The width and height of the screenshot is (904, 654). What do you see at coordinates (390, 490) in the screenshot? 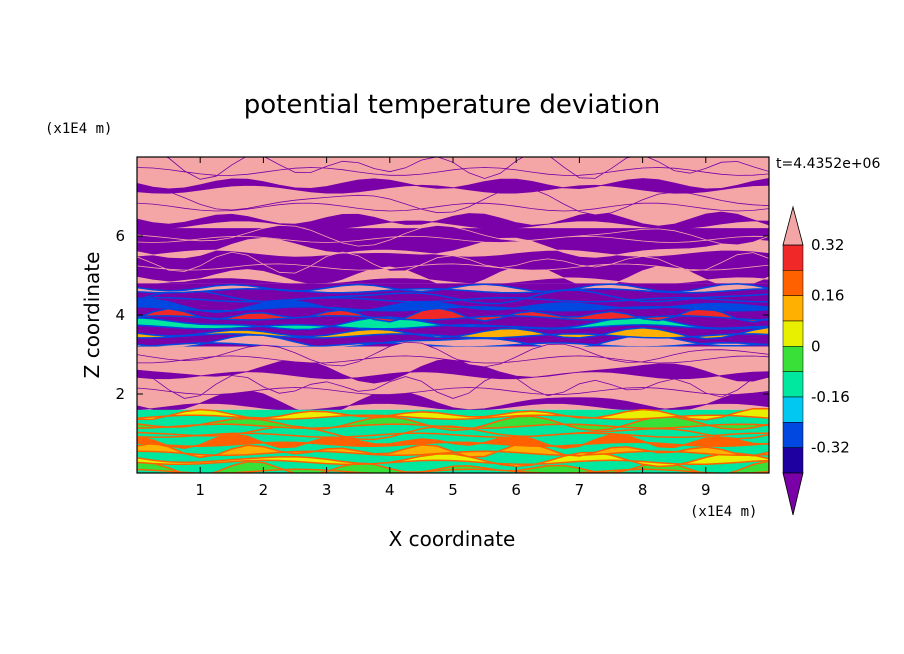
I see `x-tick-label: 4` at bounding box center [390, 490].